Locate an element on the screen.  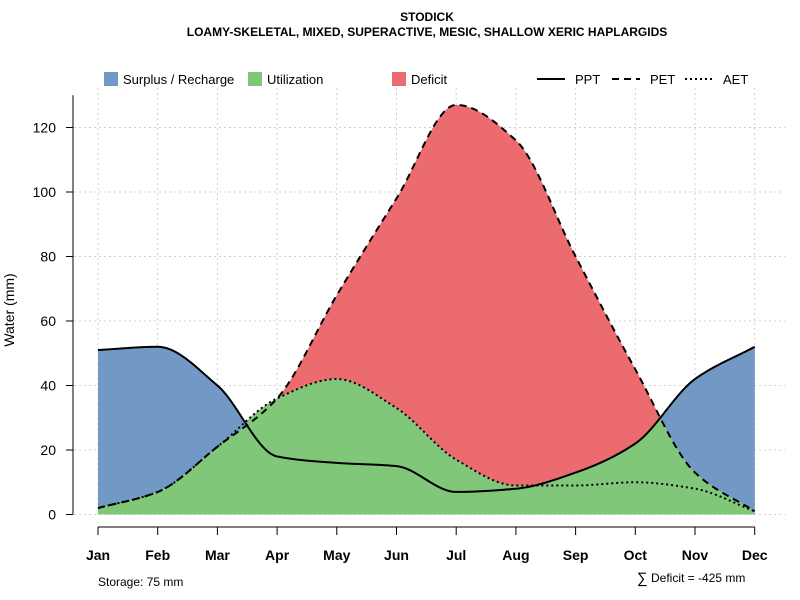
x-tick-label-mar: Mar is located at coordinates (217, 555).